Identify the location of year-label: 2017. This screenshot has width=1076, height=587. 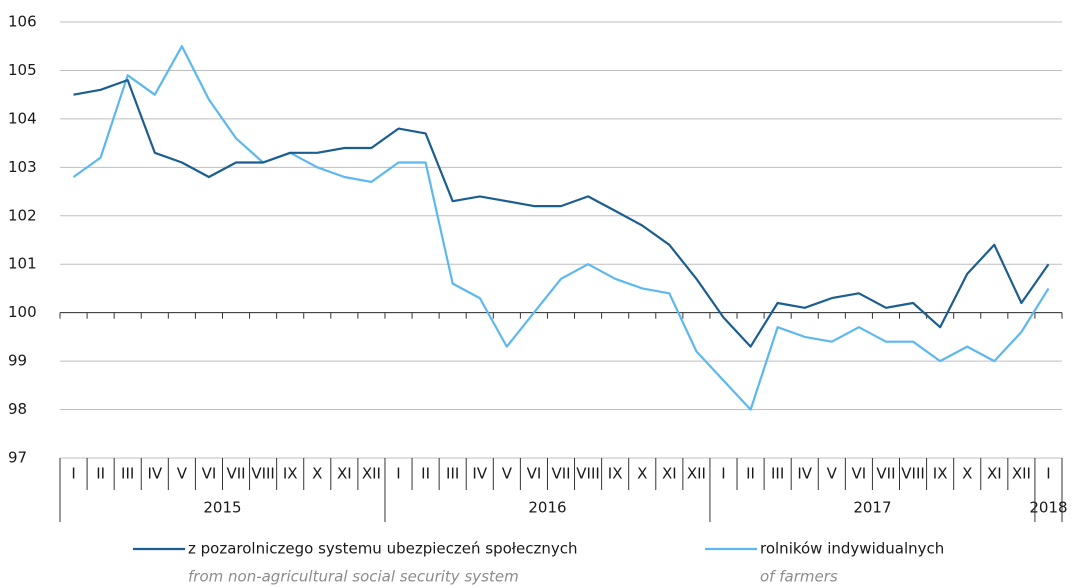
(872, 508).